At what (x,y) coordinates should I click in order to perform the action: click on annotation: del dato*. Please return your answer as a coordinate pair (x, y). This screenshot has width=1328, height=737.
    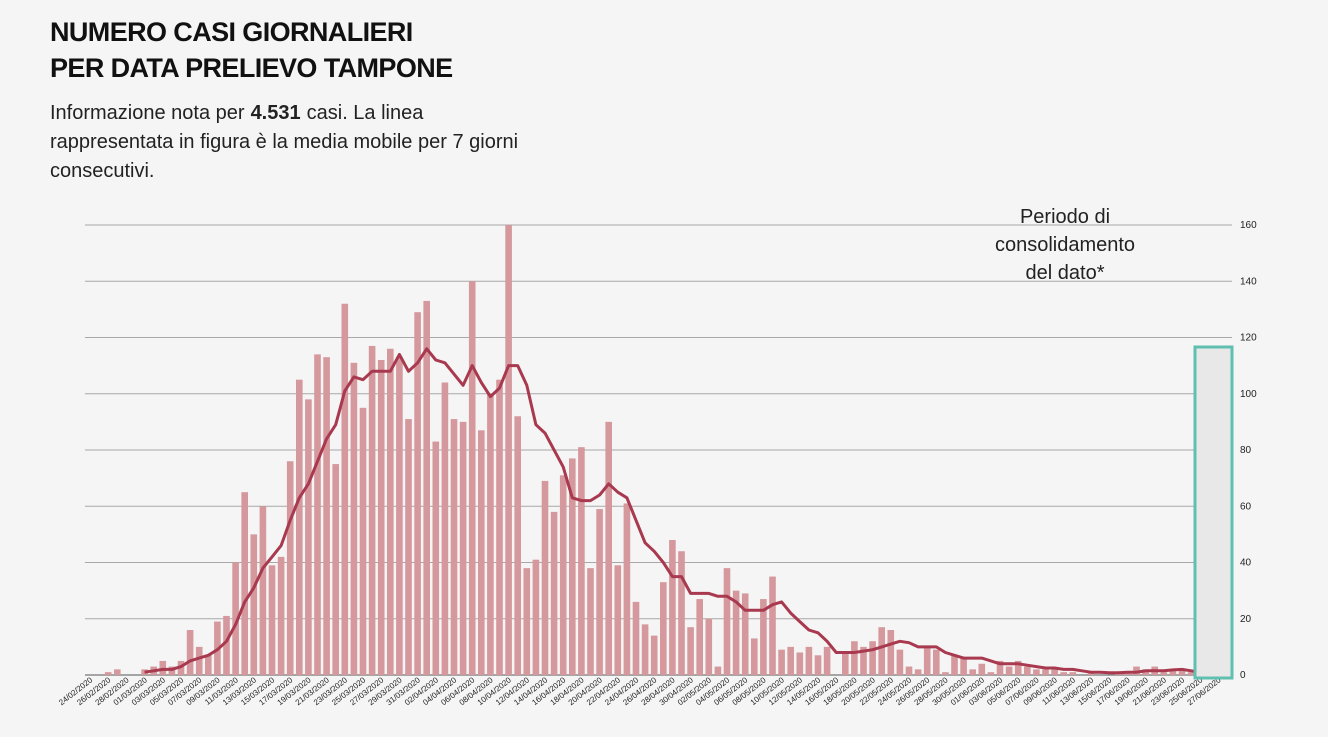
    Looking at the image, I should click on (1065, 273).